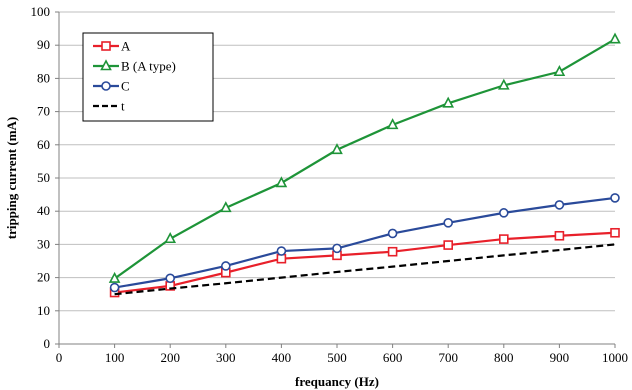 This screenshot has height=390, width=632. I want to click on x-tick-label: 400, so click(282, 357).